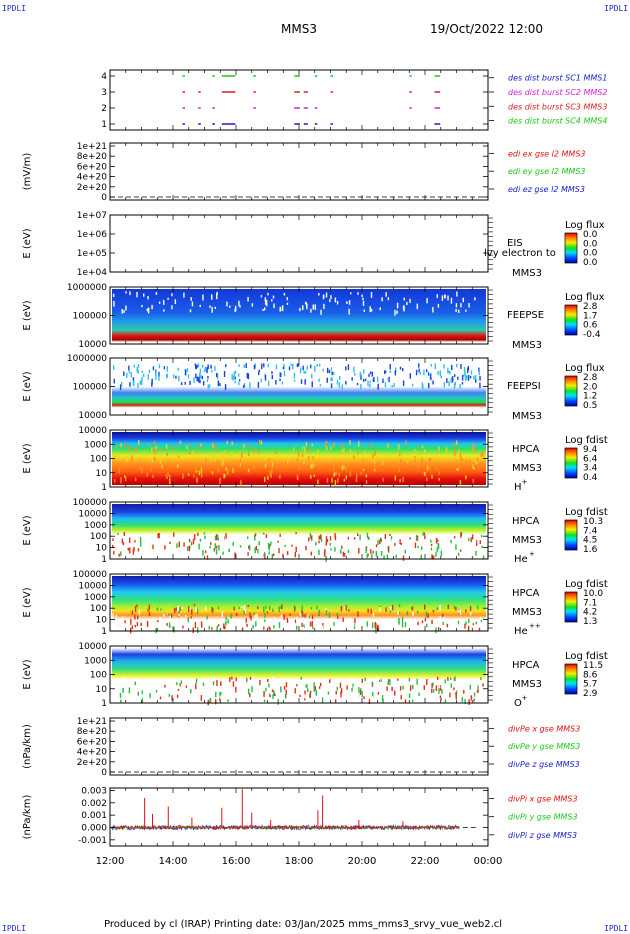 The width and height of the screenshot is (630, 934). I want to click on y-tick-label: 8e+20, so click(92, 157).